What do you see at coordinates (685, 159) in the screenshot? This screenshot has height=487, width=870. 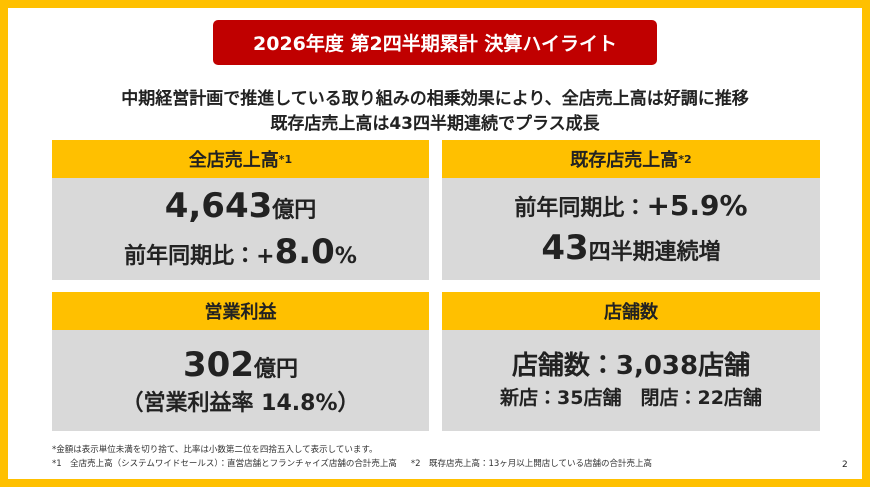 I see `header-note: *2` at bounding box center [685, 159].